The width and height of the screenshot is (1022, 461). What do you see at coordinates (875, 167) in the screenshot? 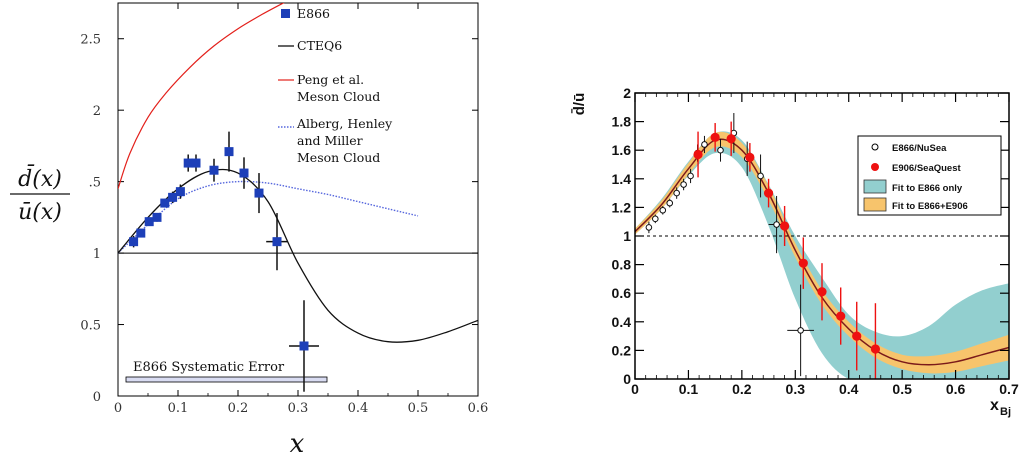
I see `legend-seaquest-marker` at bounding box center [875, 167].